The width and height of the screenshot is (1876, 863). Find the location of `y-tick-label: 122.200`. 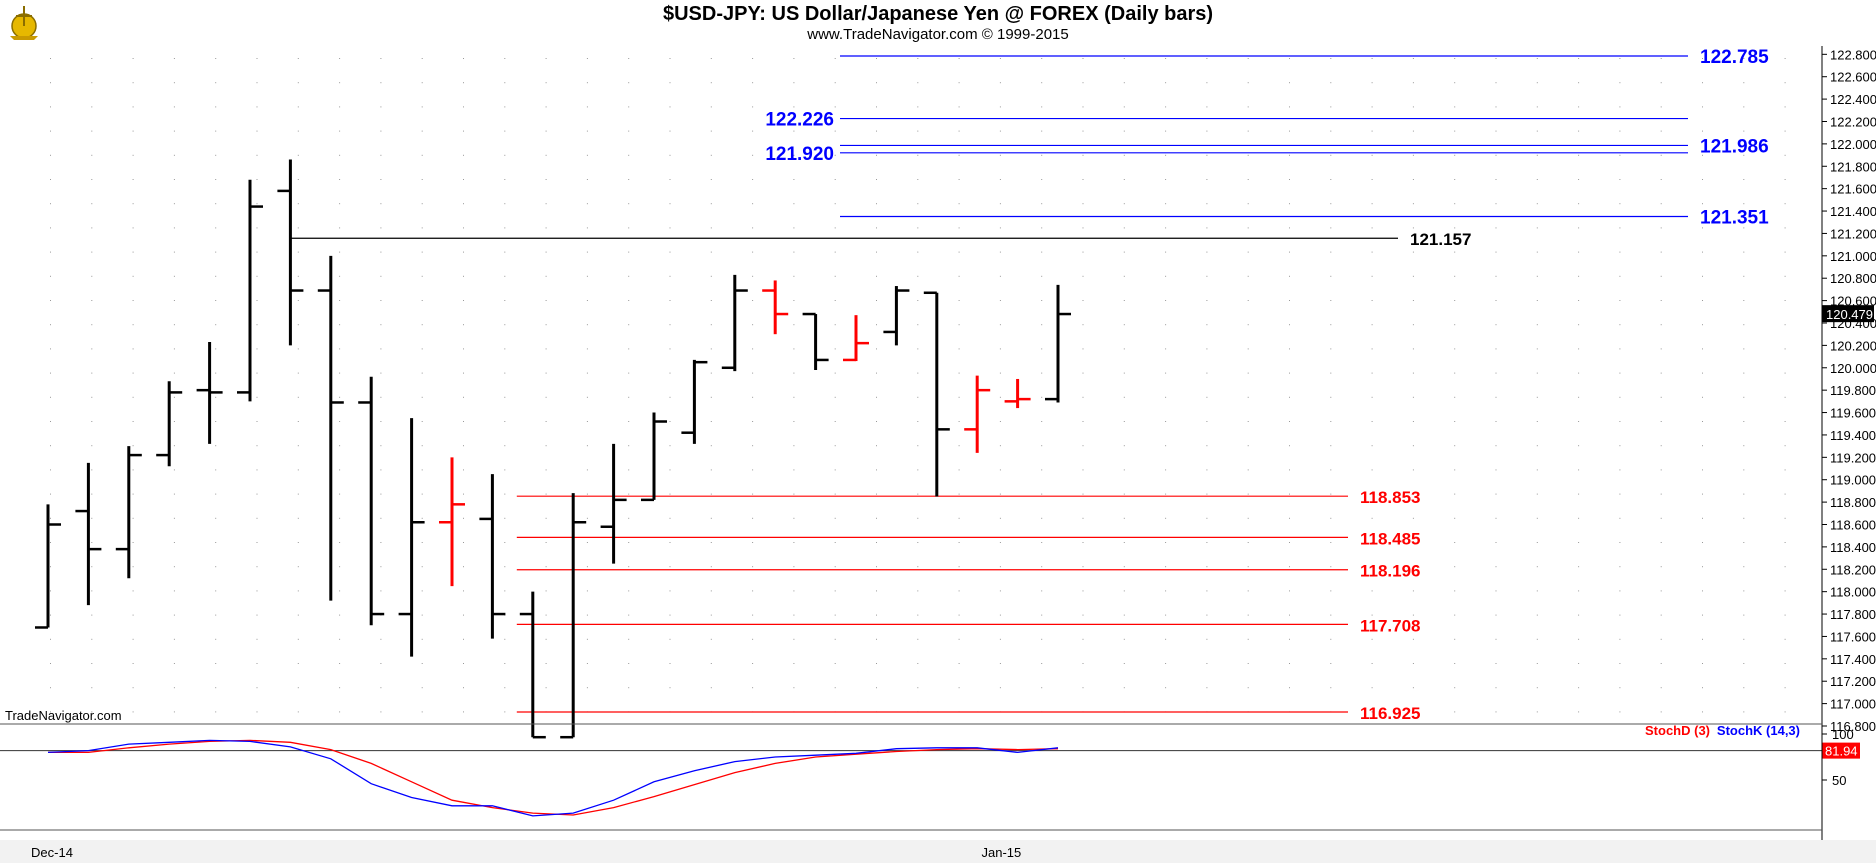

y-tick-label: 122.200 is located at coordinates (1853, 121).